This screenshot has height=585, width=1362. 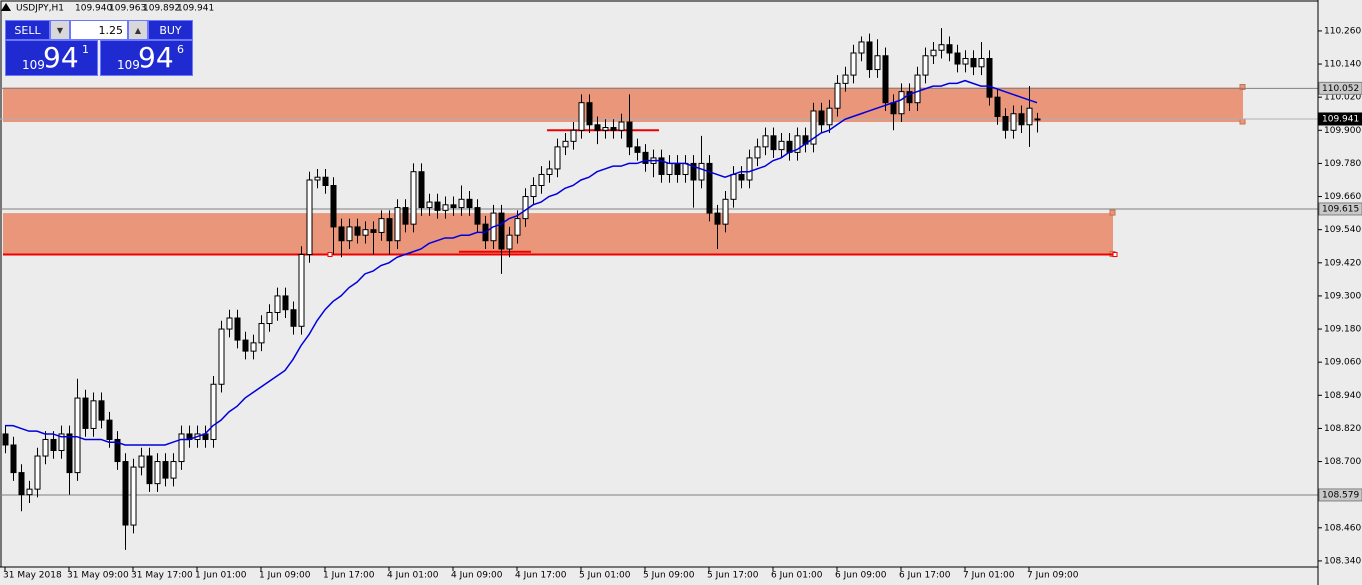 What do you see at coordinates (1342, 98) in the screenshot?
I see `y-tick-label: 110.020` at bounding box center [1342, 98].